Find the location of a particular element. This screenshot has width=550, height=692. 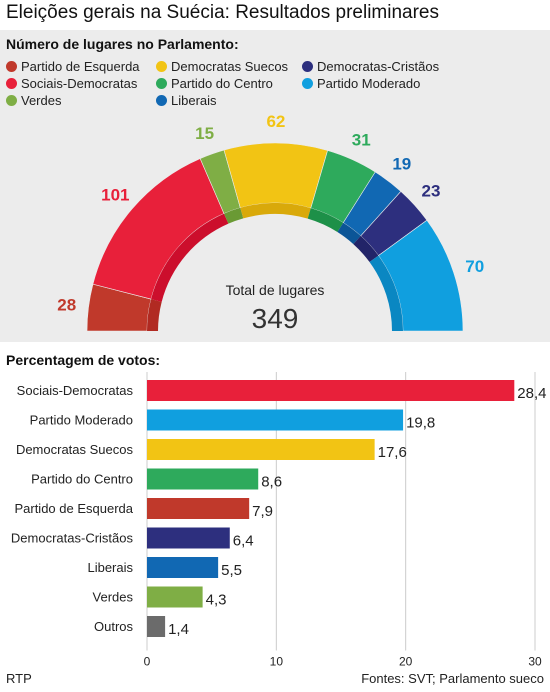

legend-label: Sociais-Democratas is located at coordinates (79, 83).